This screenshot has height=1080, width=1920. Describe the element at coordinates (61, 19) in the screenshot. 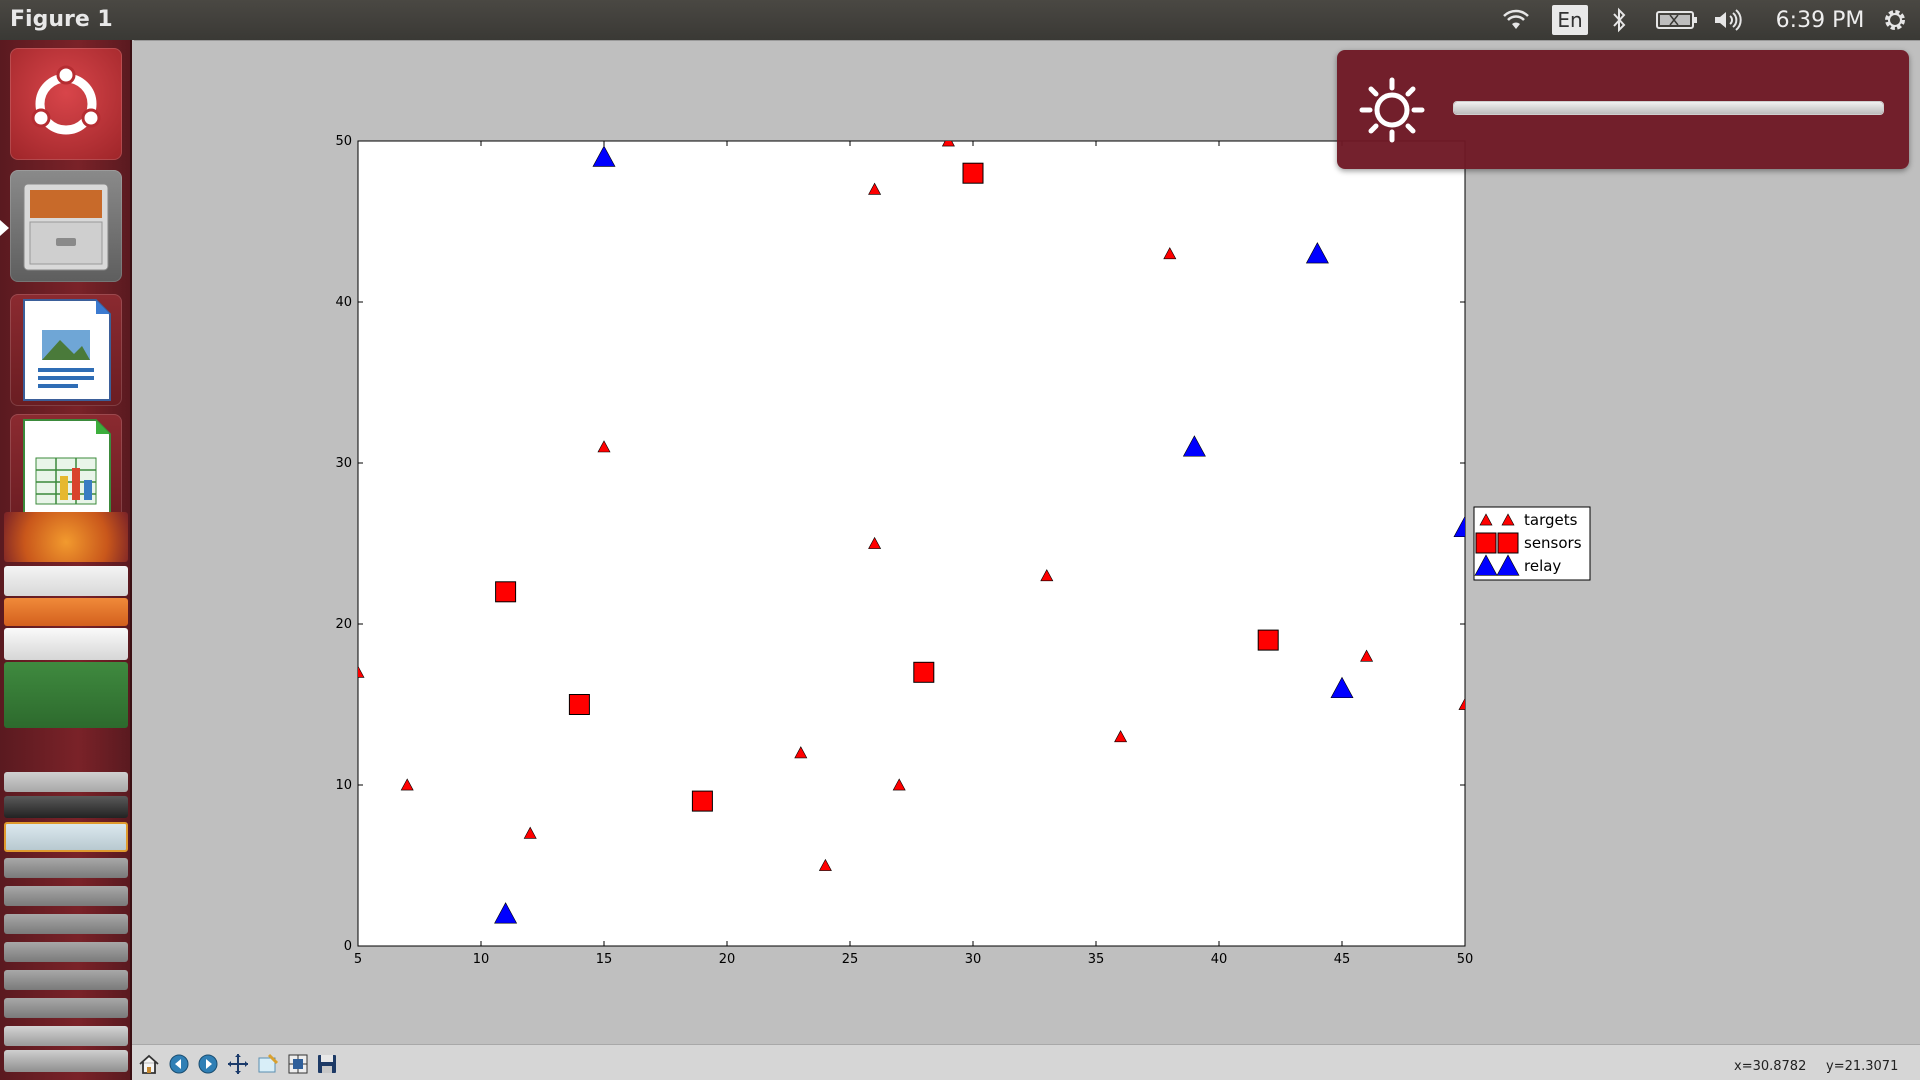

I see `window-title: Figure 1` at that location.